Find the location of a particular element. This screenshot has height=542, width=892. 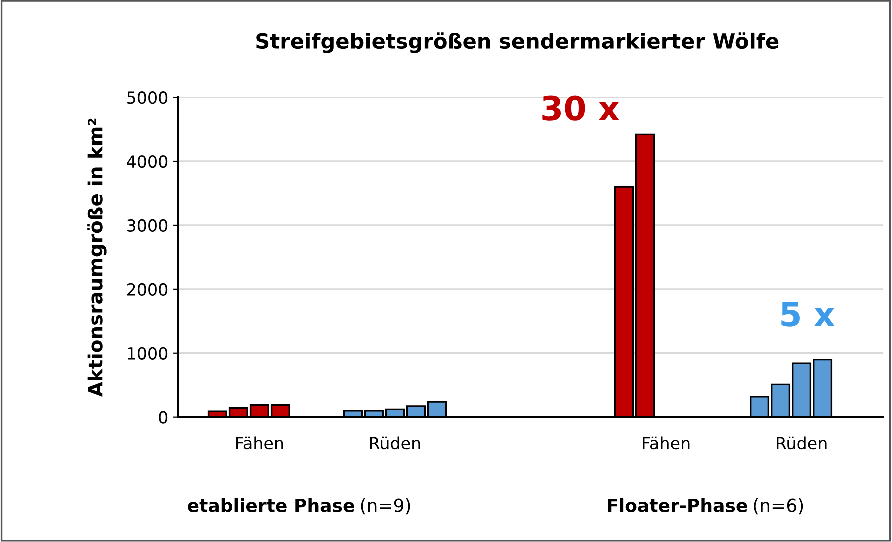

y-tick-label: 0 is located at coordinates (163, 417).